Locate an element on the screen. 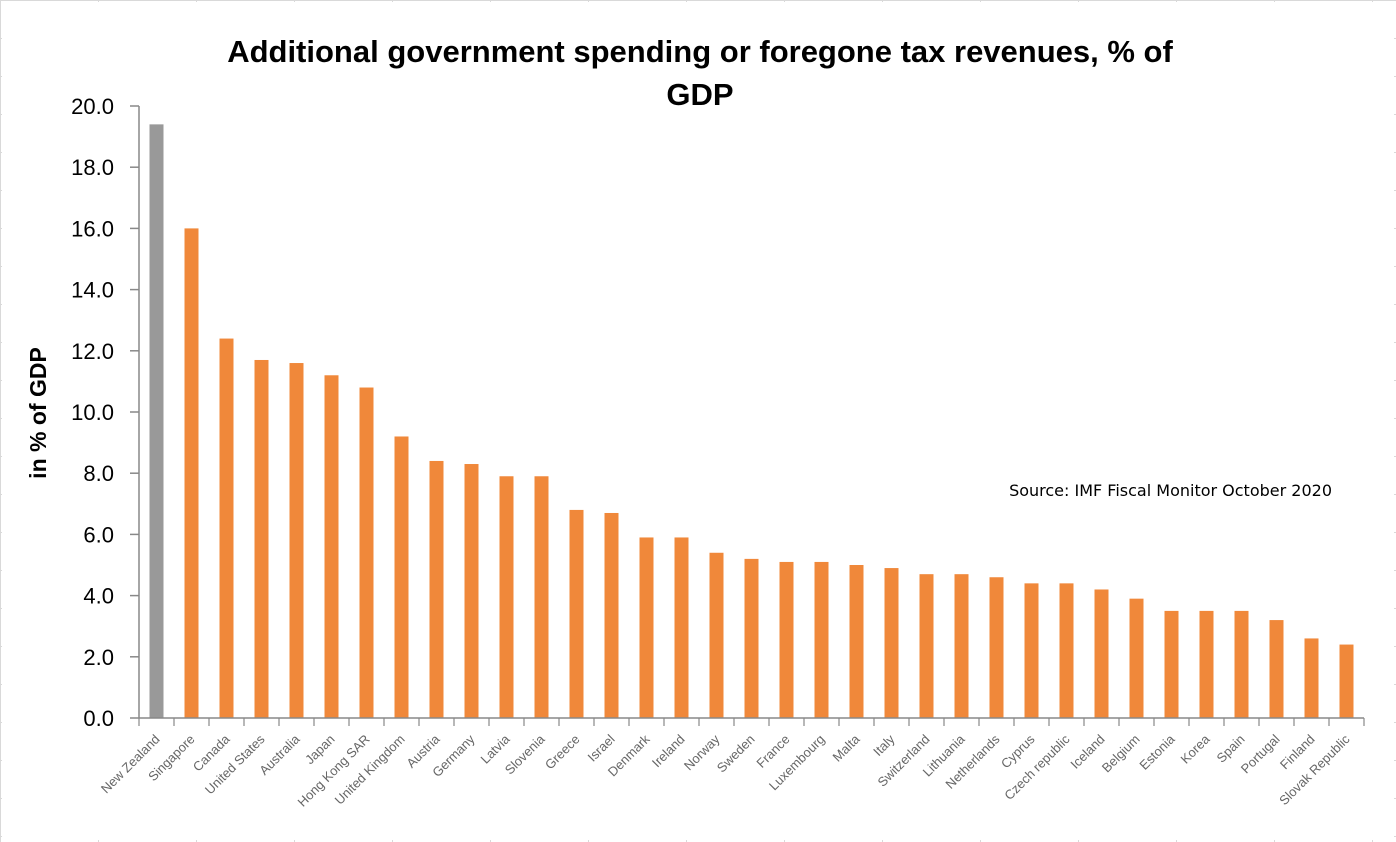 This screenshot has width=1396, height=842. bar-korea is located at coordinates (1206, 664).